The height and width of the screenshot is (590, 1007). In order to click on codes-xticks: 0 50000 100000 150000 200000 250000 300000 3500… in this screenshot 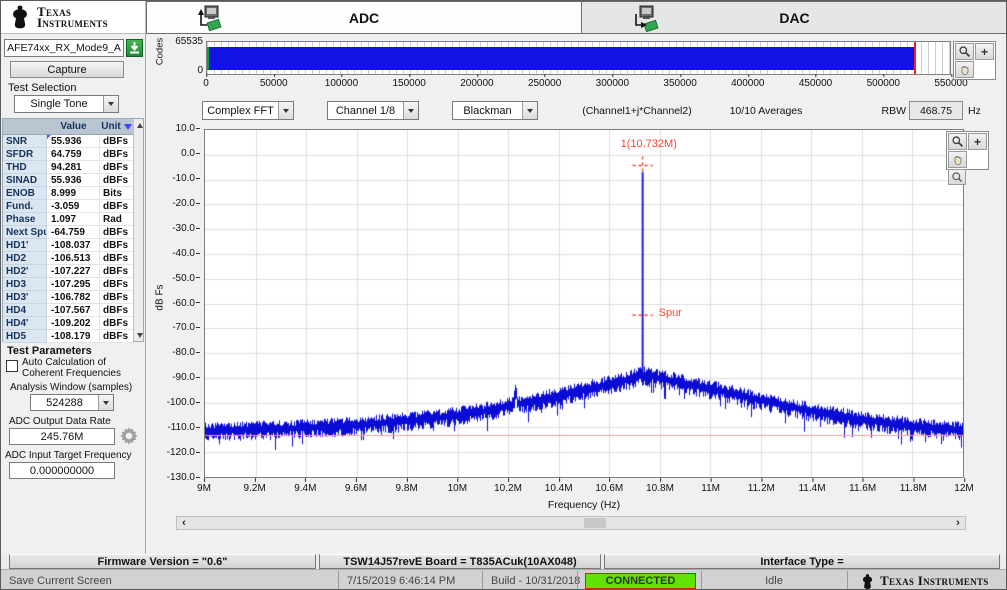, I will do `click(585, 82)`.